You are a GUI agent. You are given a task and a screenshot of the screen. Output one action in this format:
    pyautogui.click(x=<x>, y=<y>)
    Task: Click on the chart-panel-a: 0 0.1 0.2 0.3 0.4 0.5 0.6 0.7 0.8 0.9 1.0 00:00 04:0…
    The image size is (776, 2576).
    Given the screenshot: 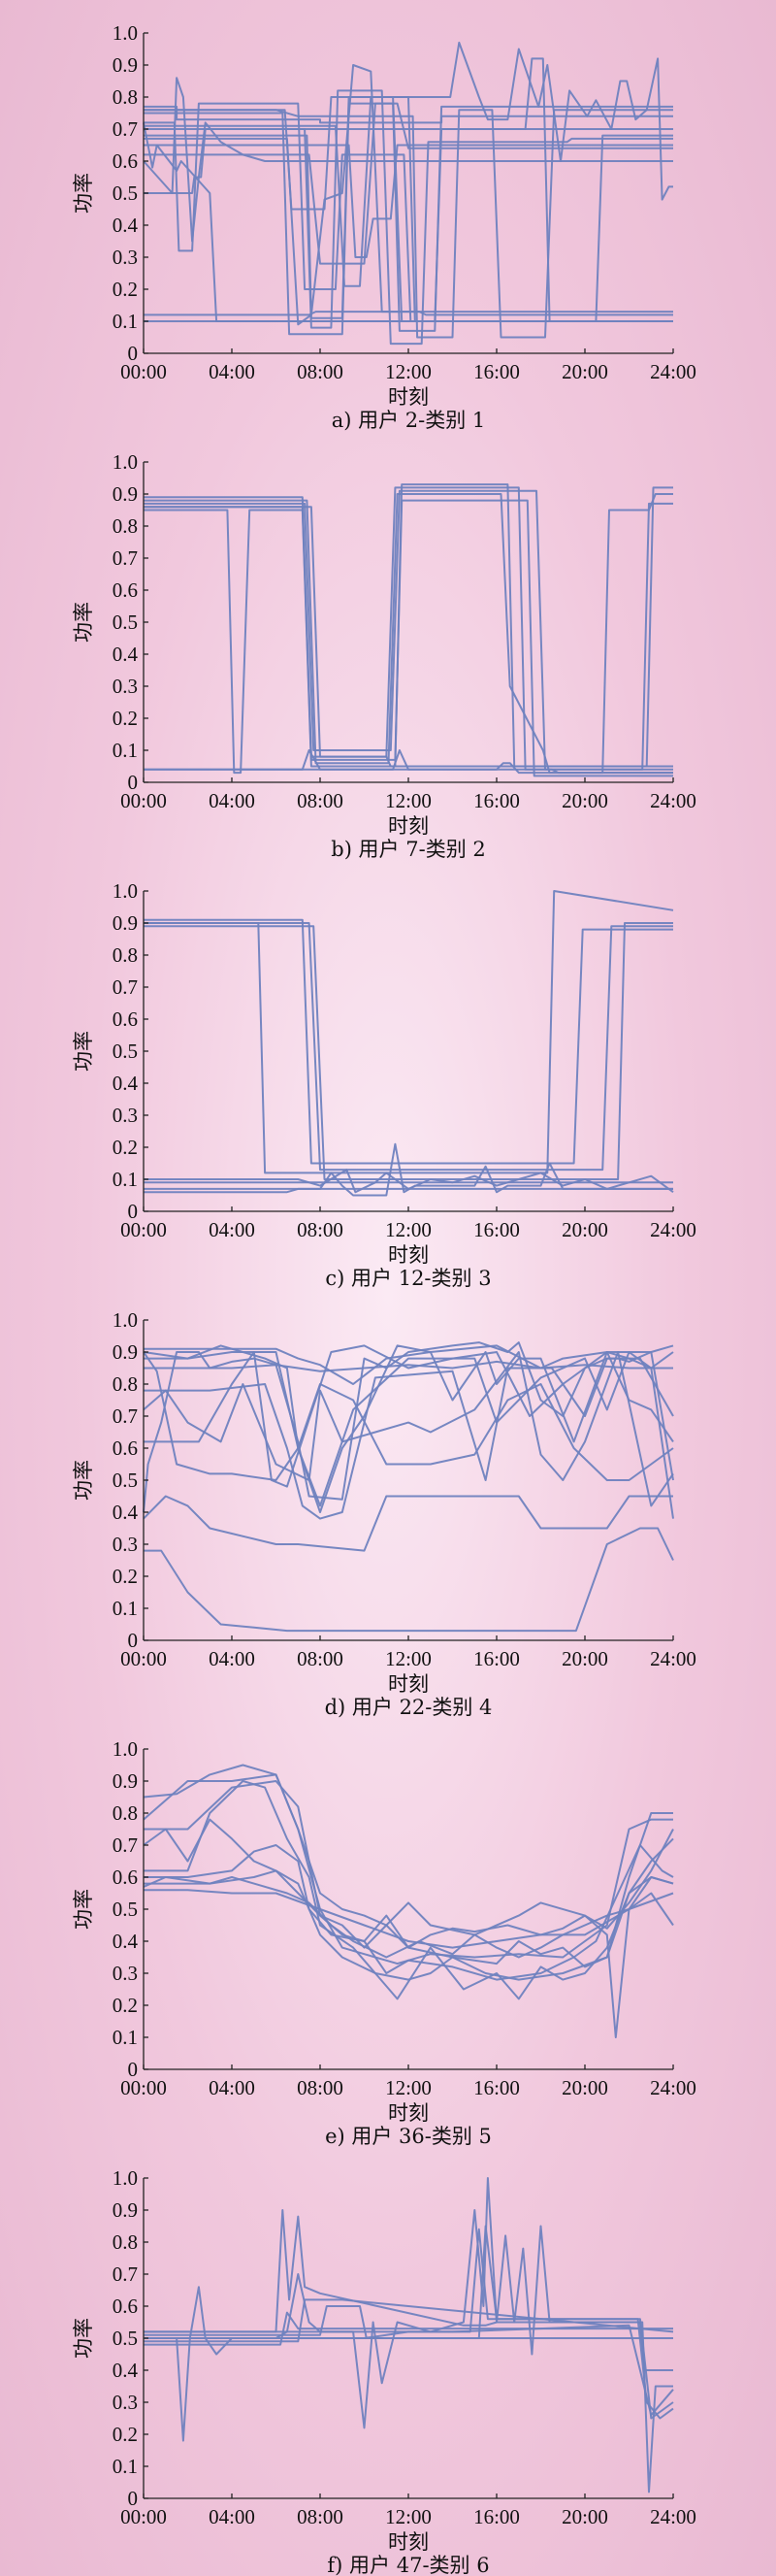 What is the action you would take?
    pyautogui.click(x=384, y=226)
    